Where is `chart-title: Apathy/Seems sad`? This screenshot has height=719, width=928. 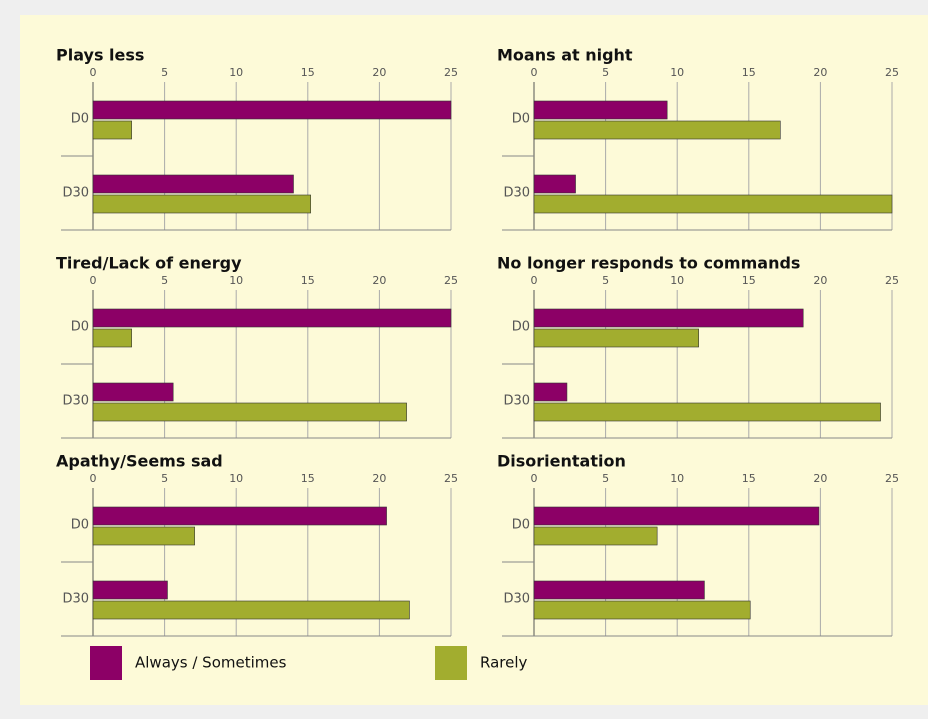
chart-title: Apathy/Seems sad is located at coordinates (139, 461).